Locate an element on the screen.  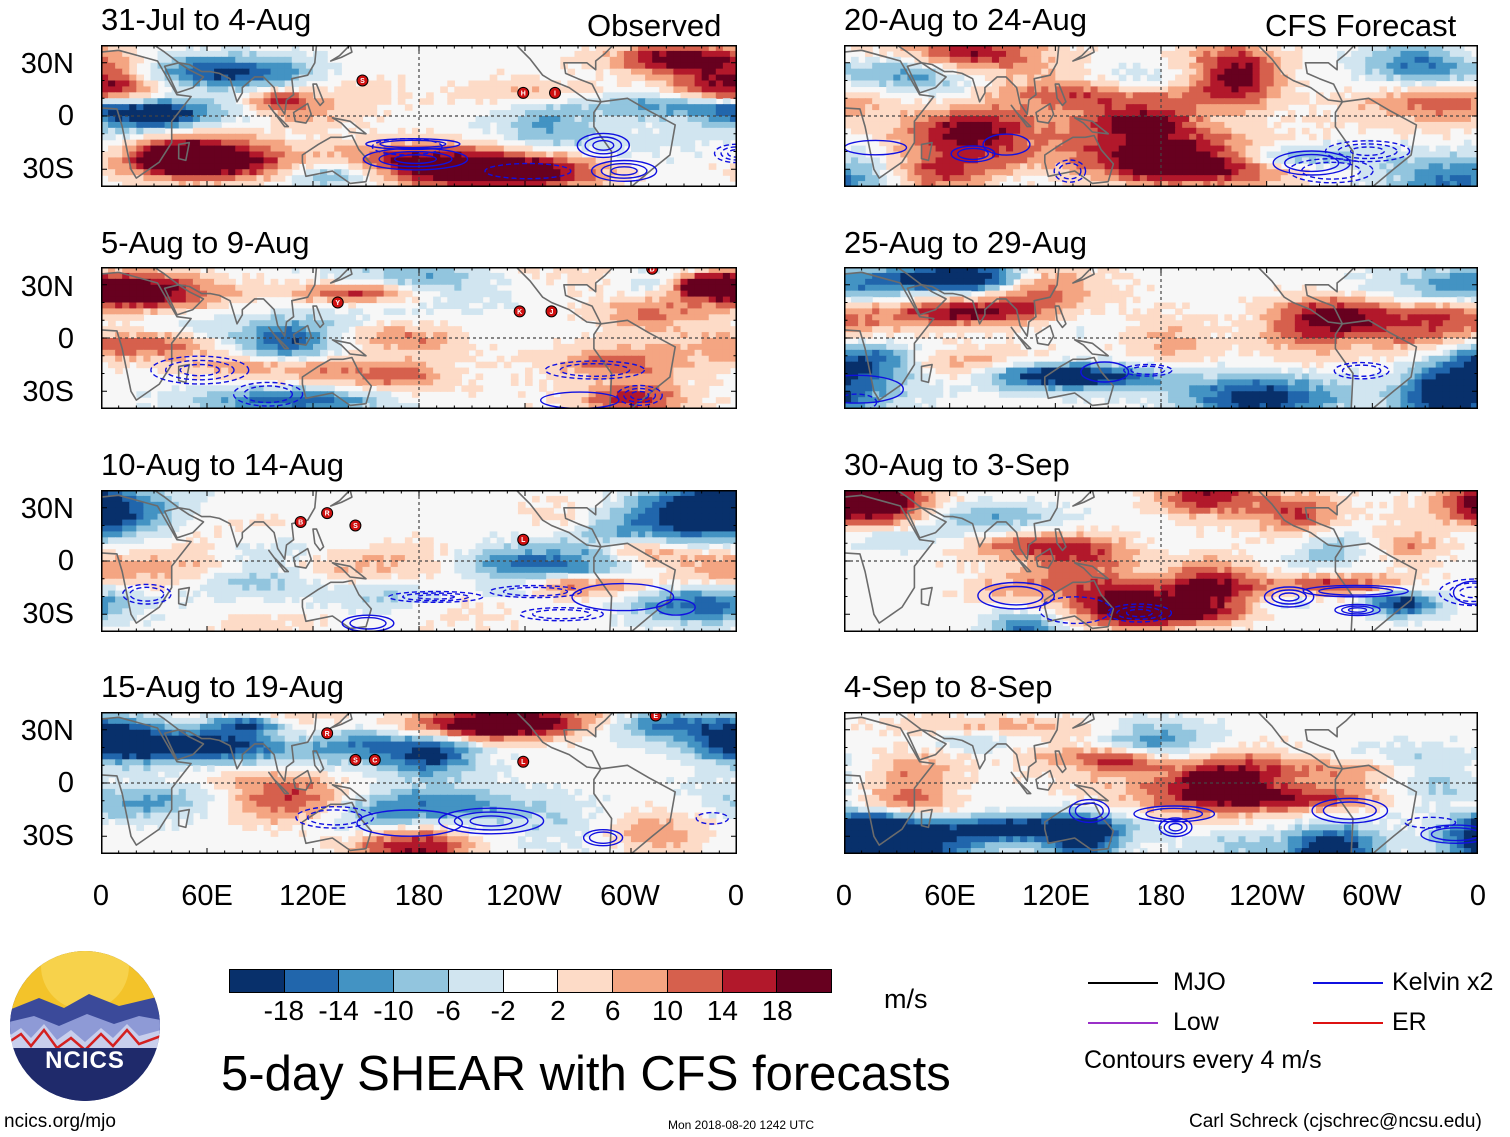
panel-title-fc-1: 20-Aug to 24-Aug is located at coordinates (966, 19).